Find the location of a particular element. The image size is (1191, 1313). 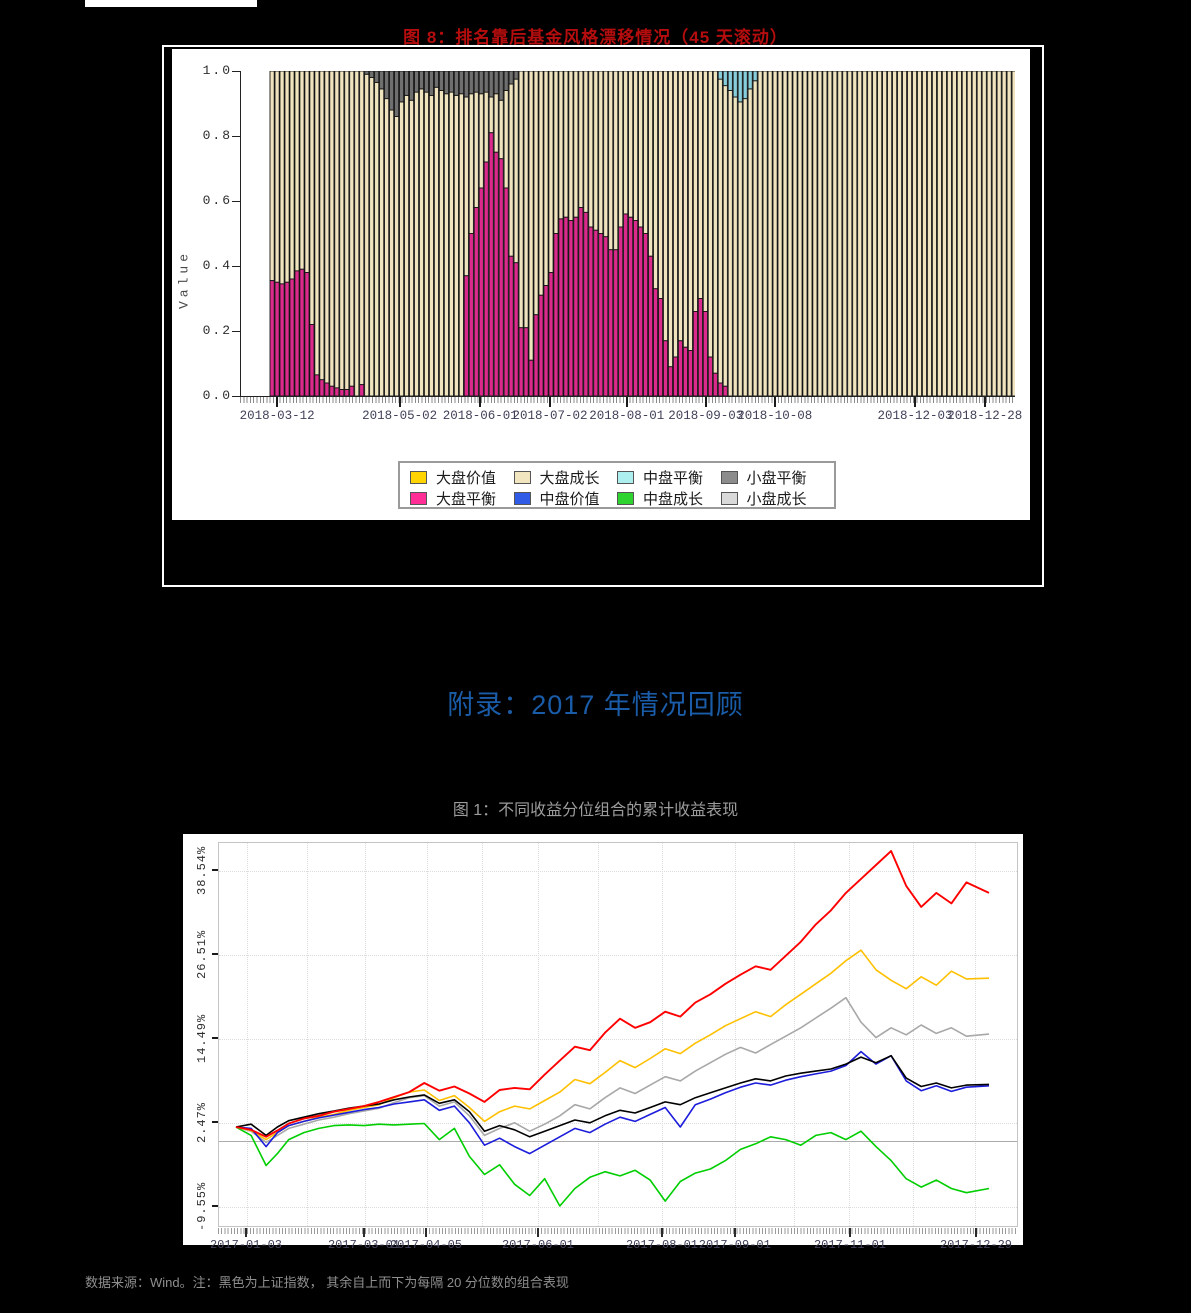

figure1-title: 图 1：不同收益分位组合的累计收益表现 is located at coordinates (595, 810).